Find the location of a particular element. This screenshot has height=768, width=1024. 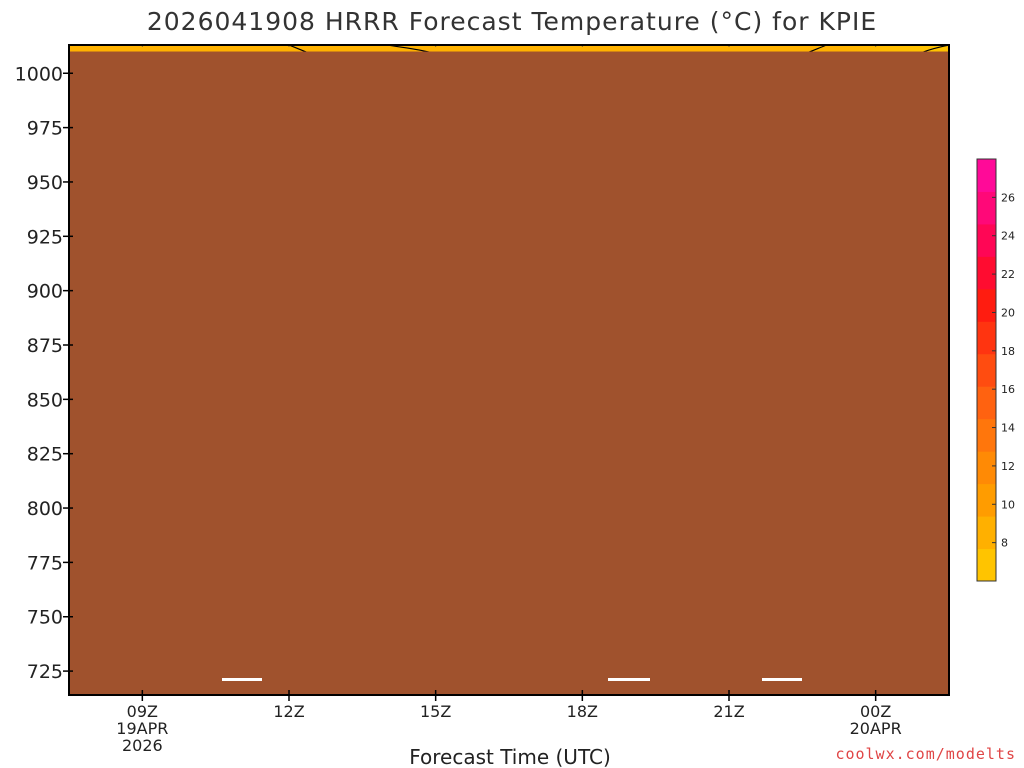

y-tick-label: 825 is located at coordinates (45, 455).